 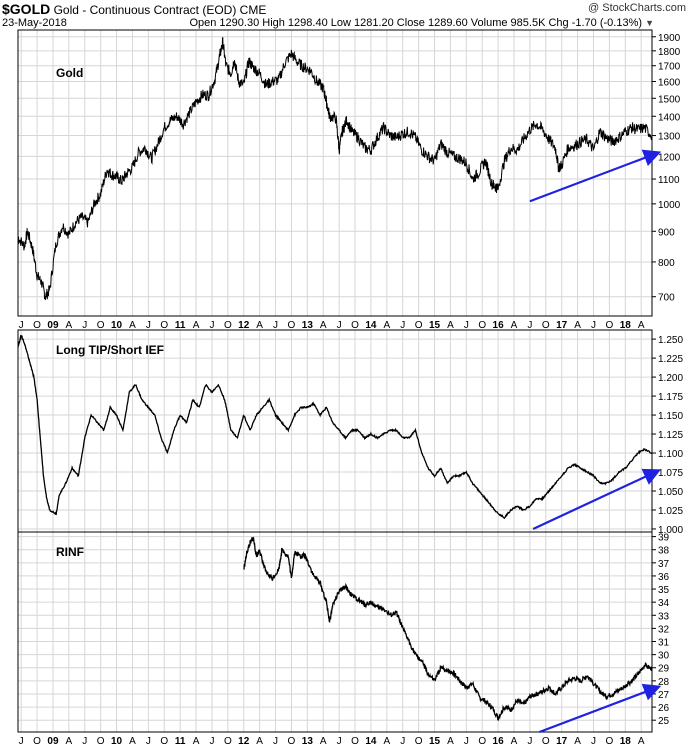 I want to click on y-tick-label: 26, so click(x=664, y=708).